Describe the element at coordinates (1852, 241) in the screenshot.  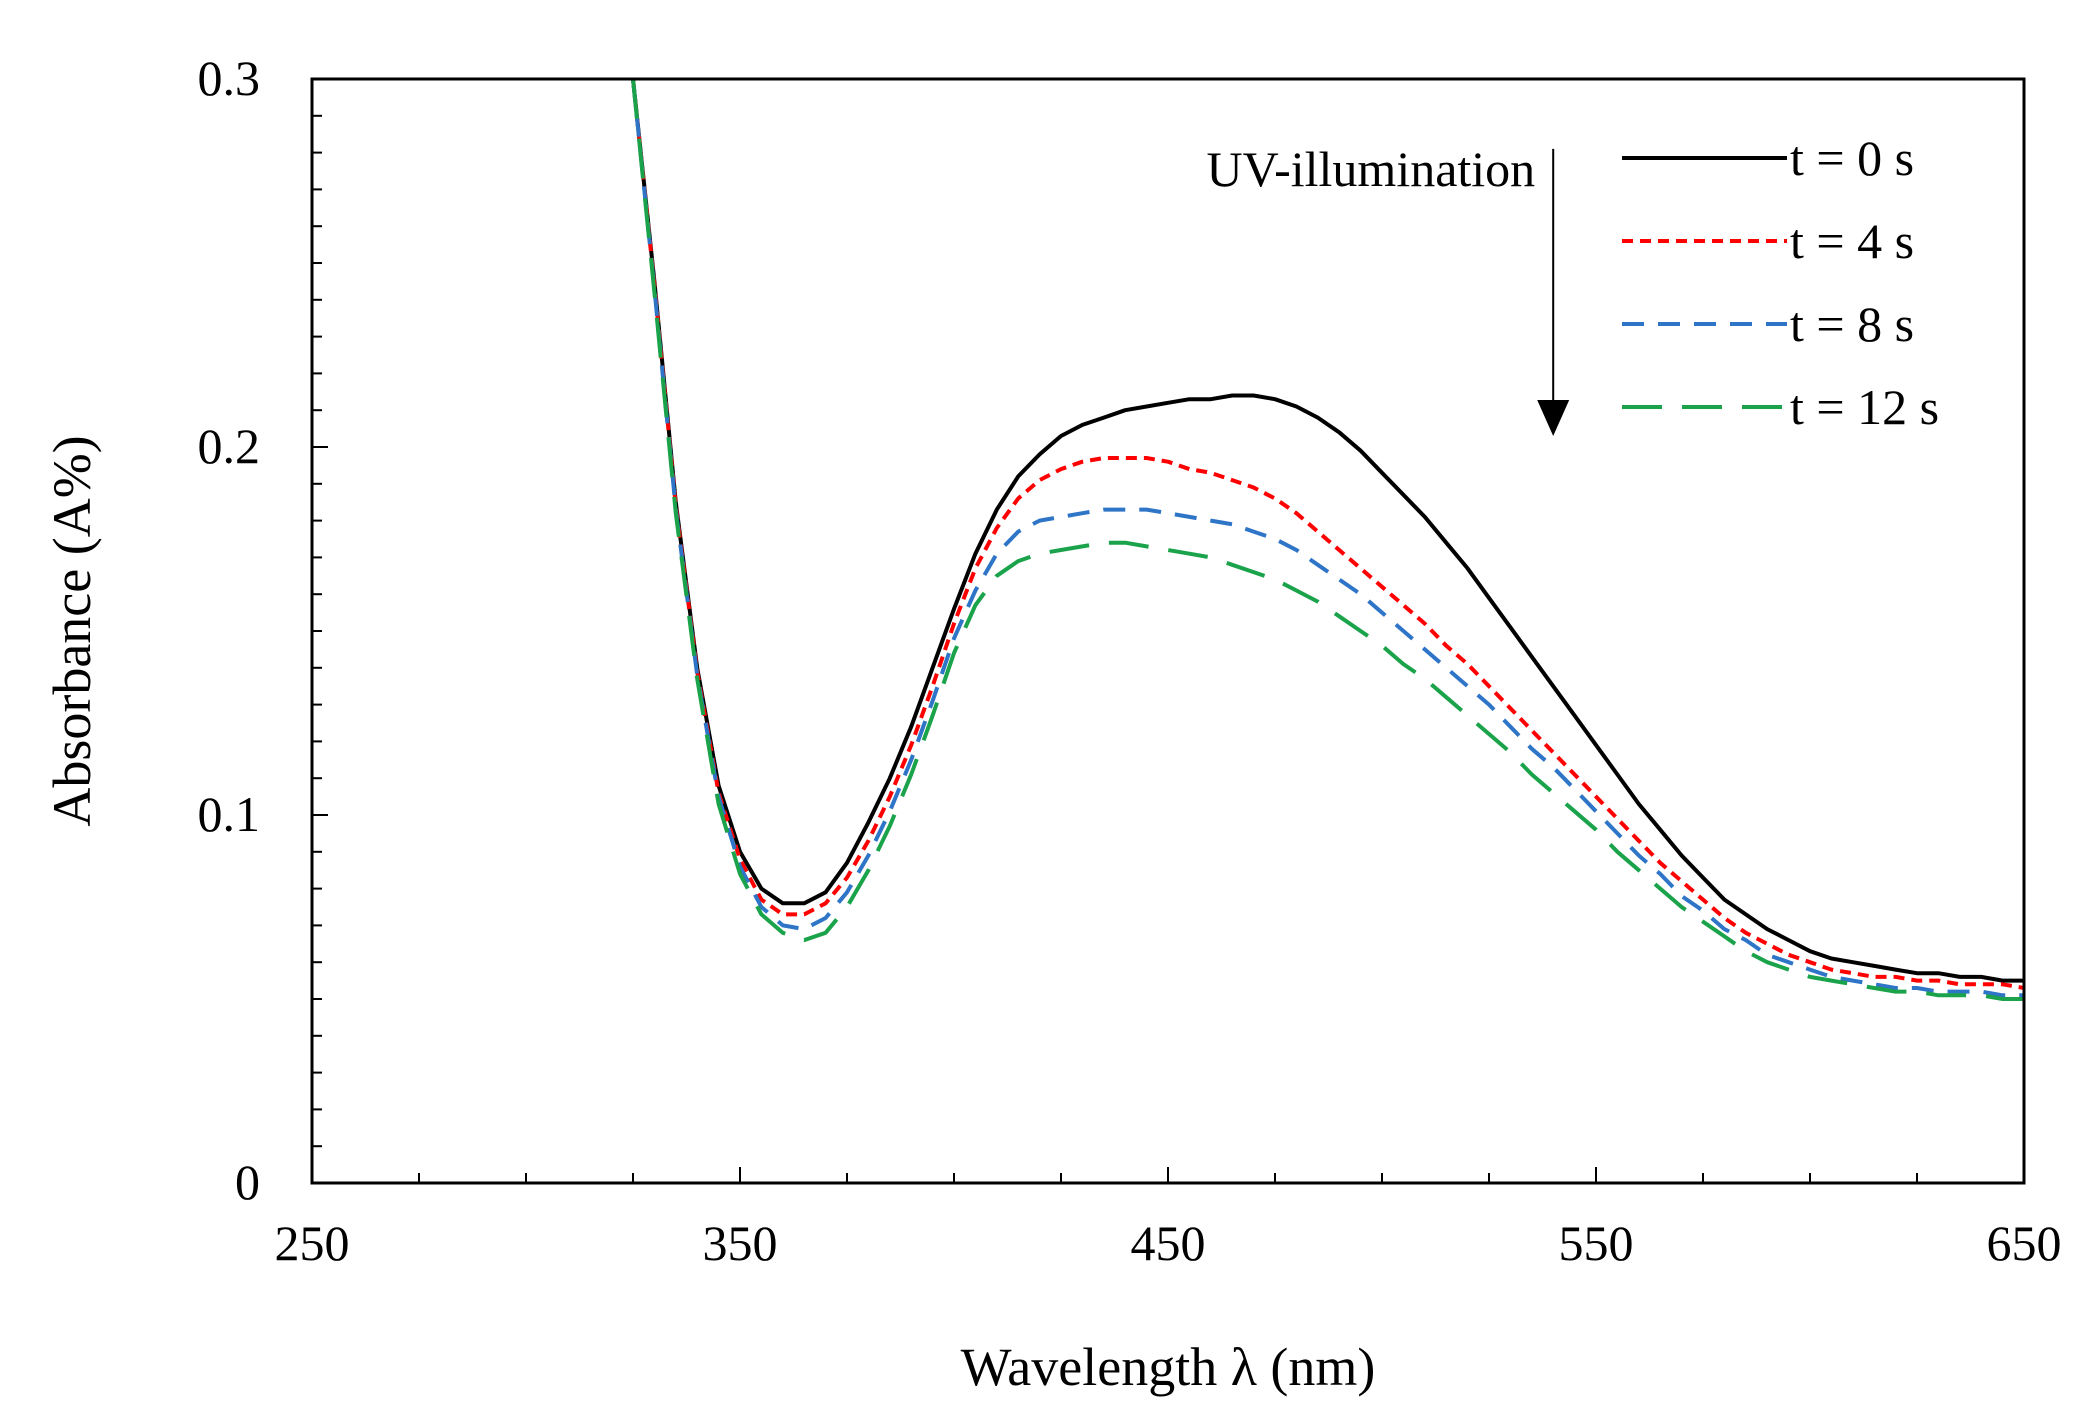
I see `legend-label-1: t = 4 s` at that location.